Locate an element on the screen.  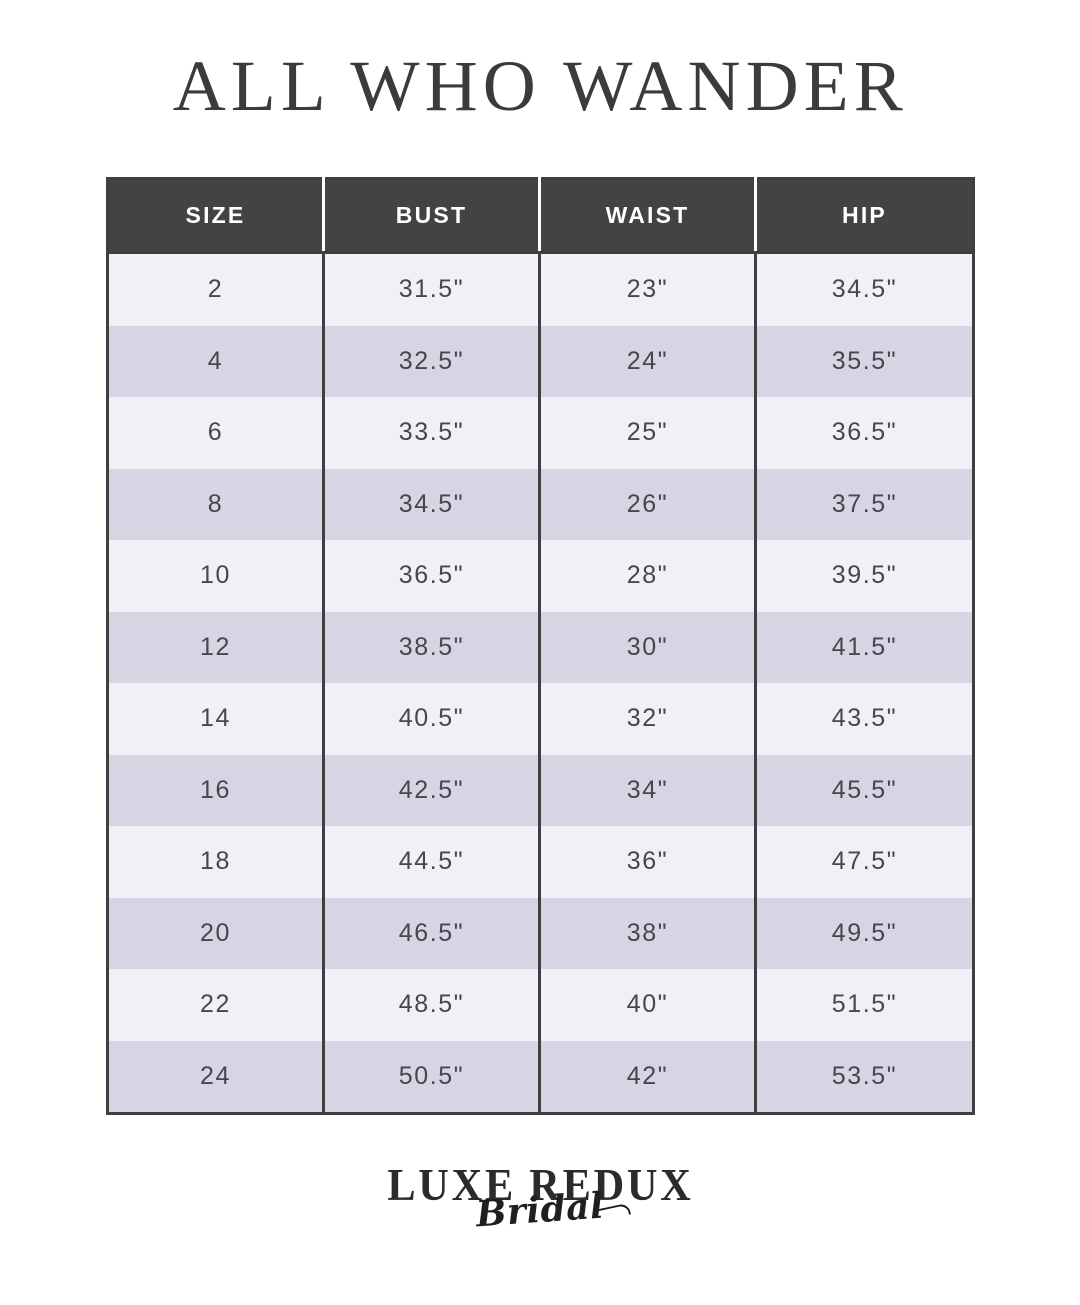
table-row: 12 38.5" 30" 41.5" is located at coordinates (540, 647).